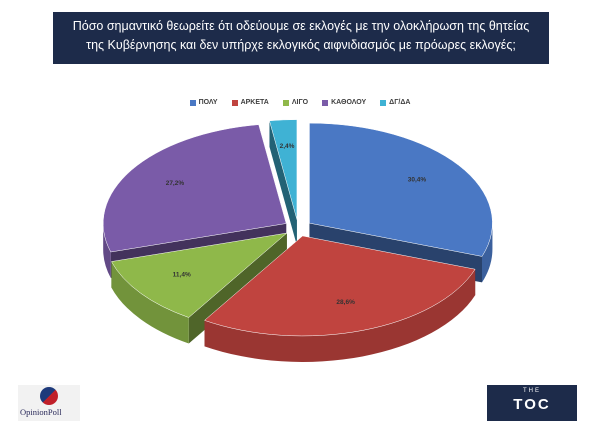 This screenshot has width=600, height=425. What do you see at coordinates (417, 180) in the screenshot?
I see `pie-slice-value-label: 30,4%` at bounding box center [417, 180].